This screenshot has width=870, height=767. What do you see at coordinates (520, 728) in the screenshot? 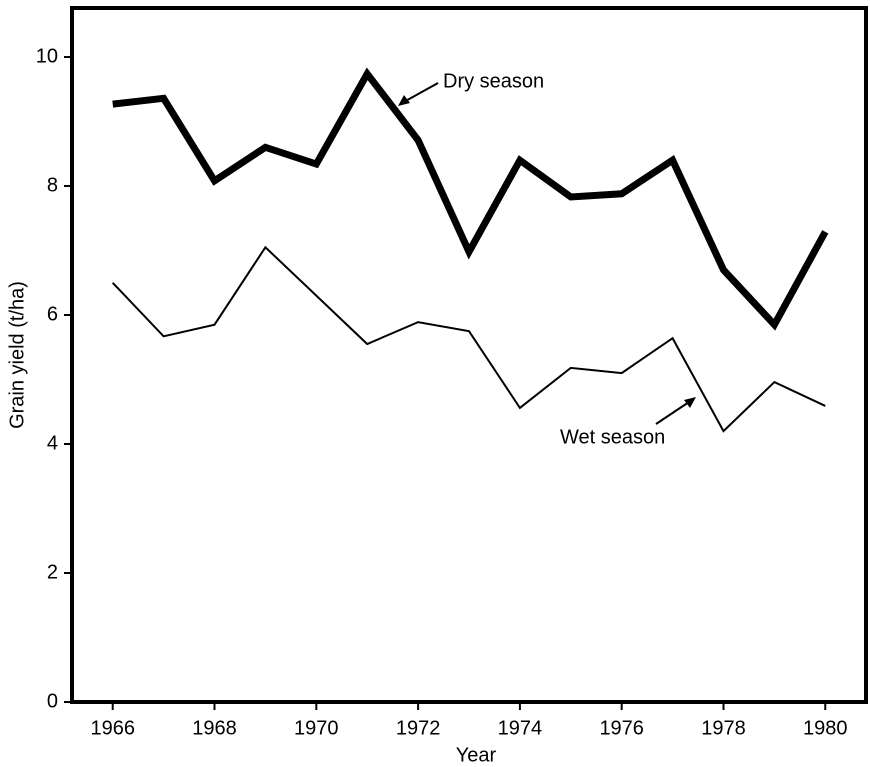
I see `x-tick-label: 1974` at bounding box center [520, 728].